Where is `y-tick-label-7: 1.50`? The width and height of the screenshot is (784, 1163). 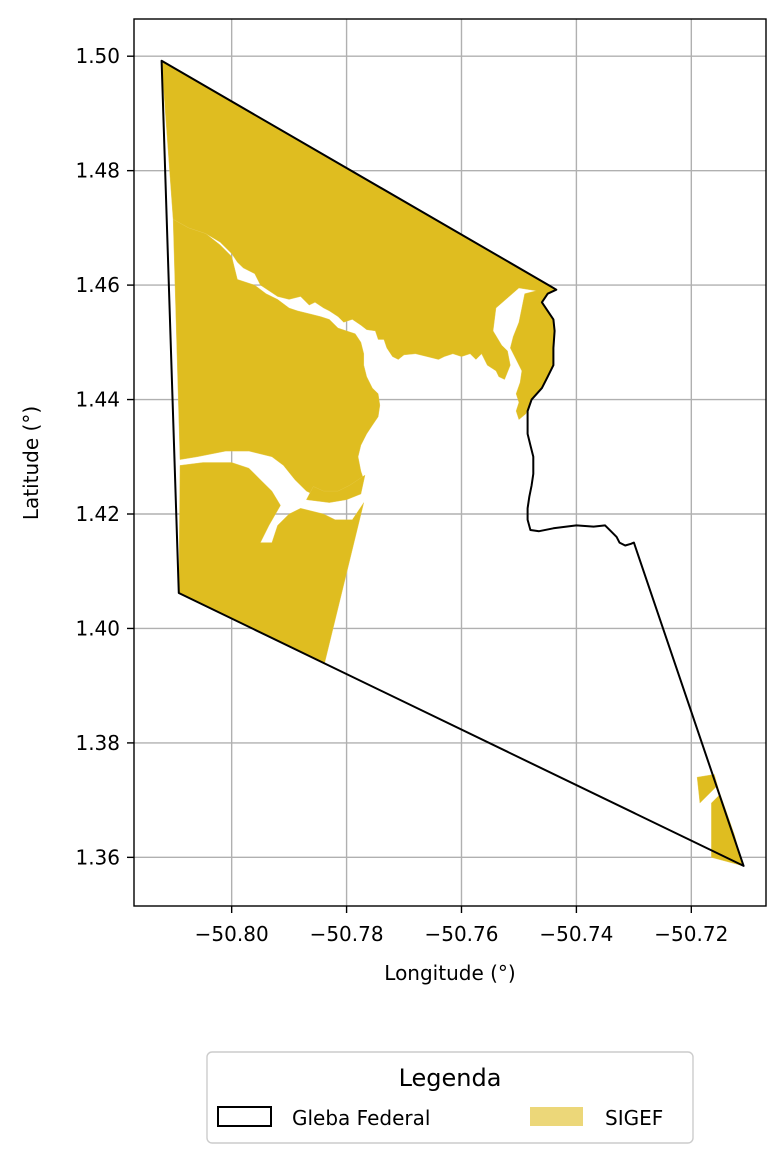
y-tick-label-7: 1.50 is located at coordinates (97, 56).